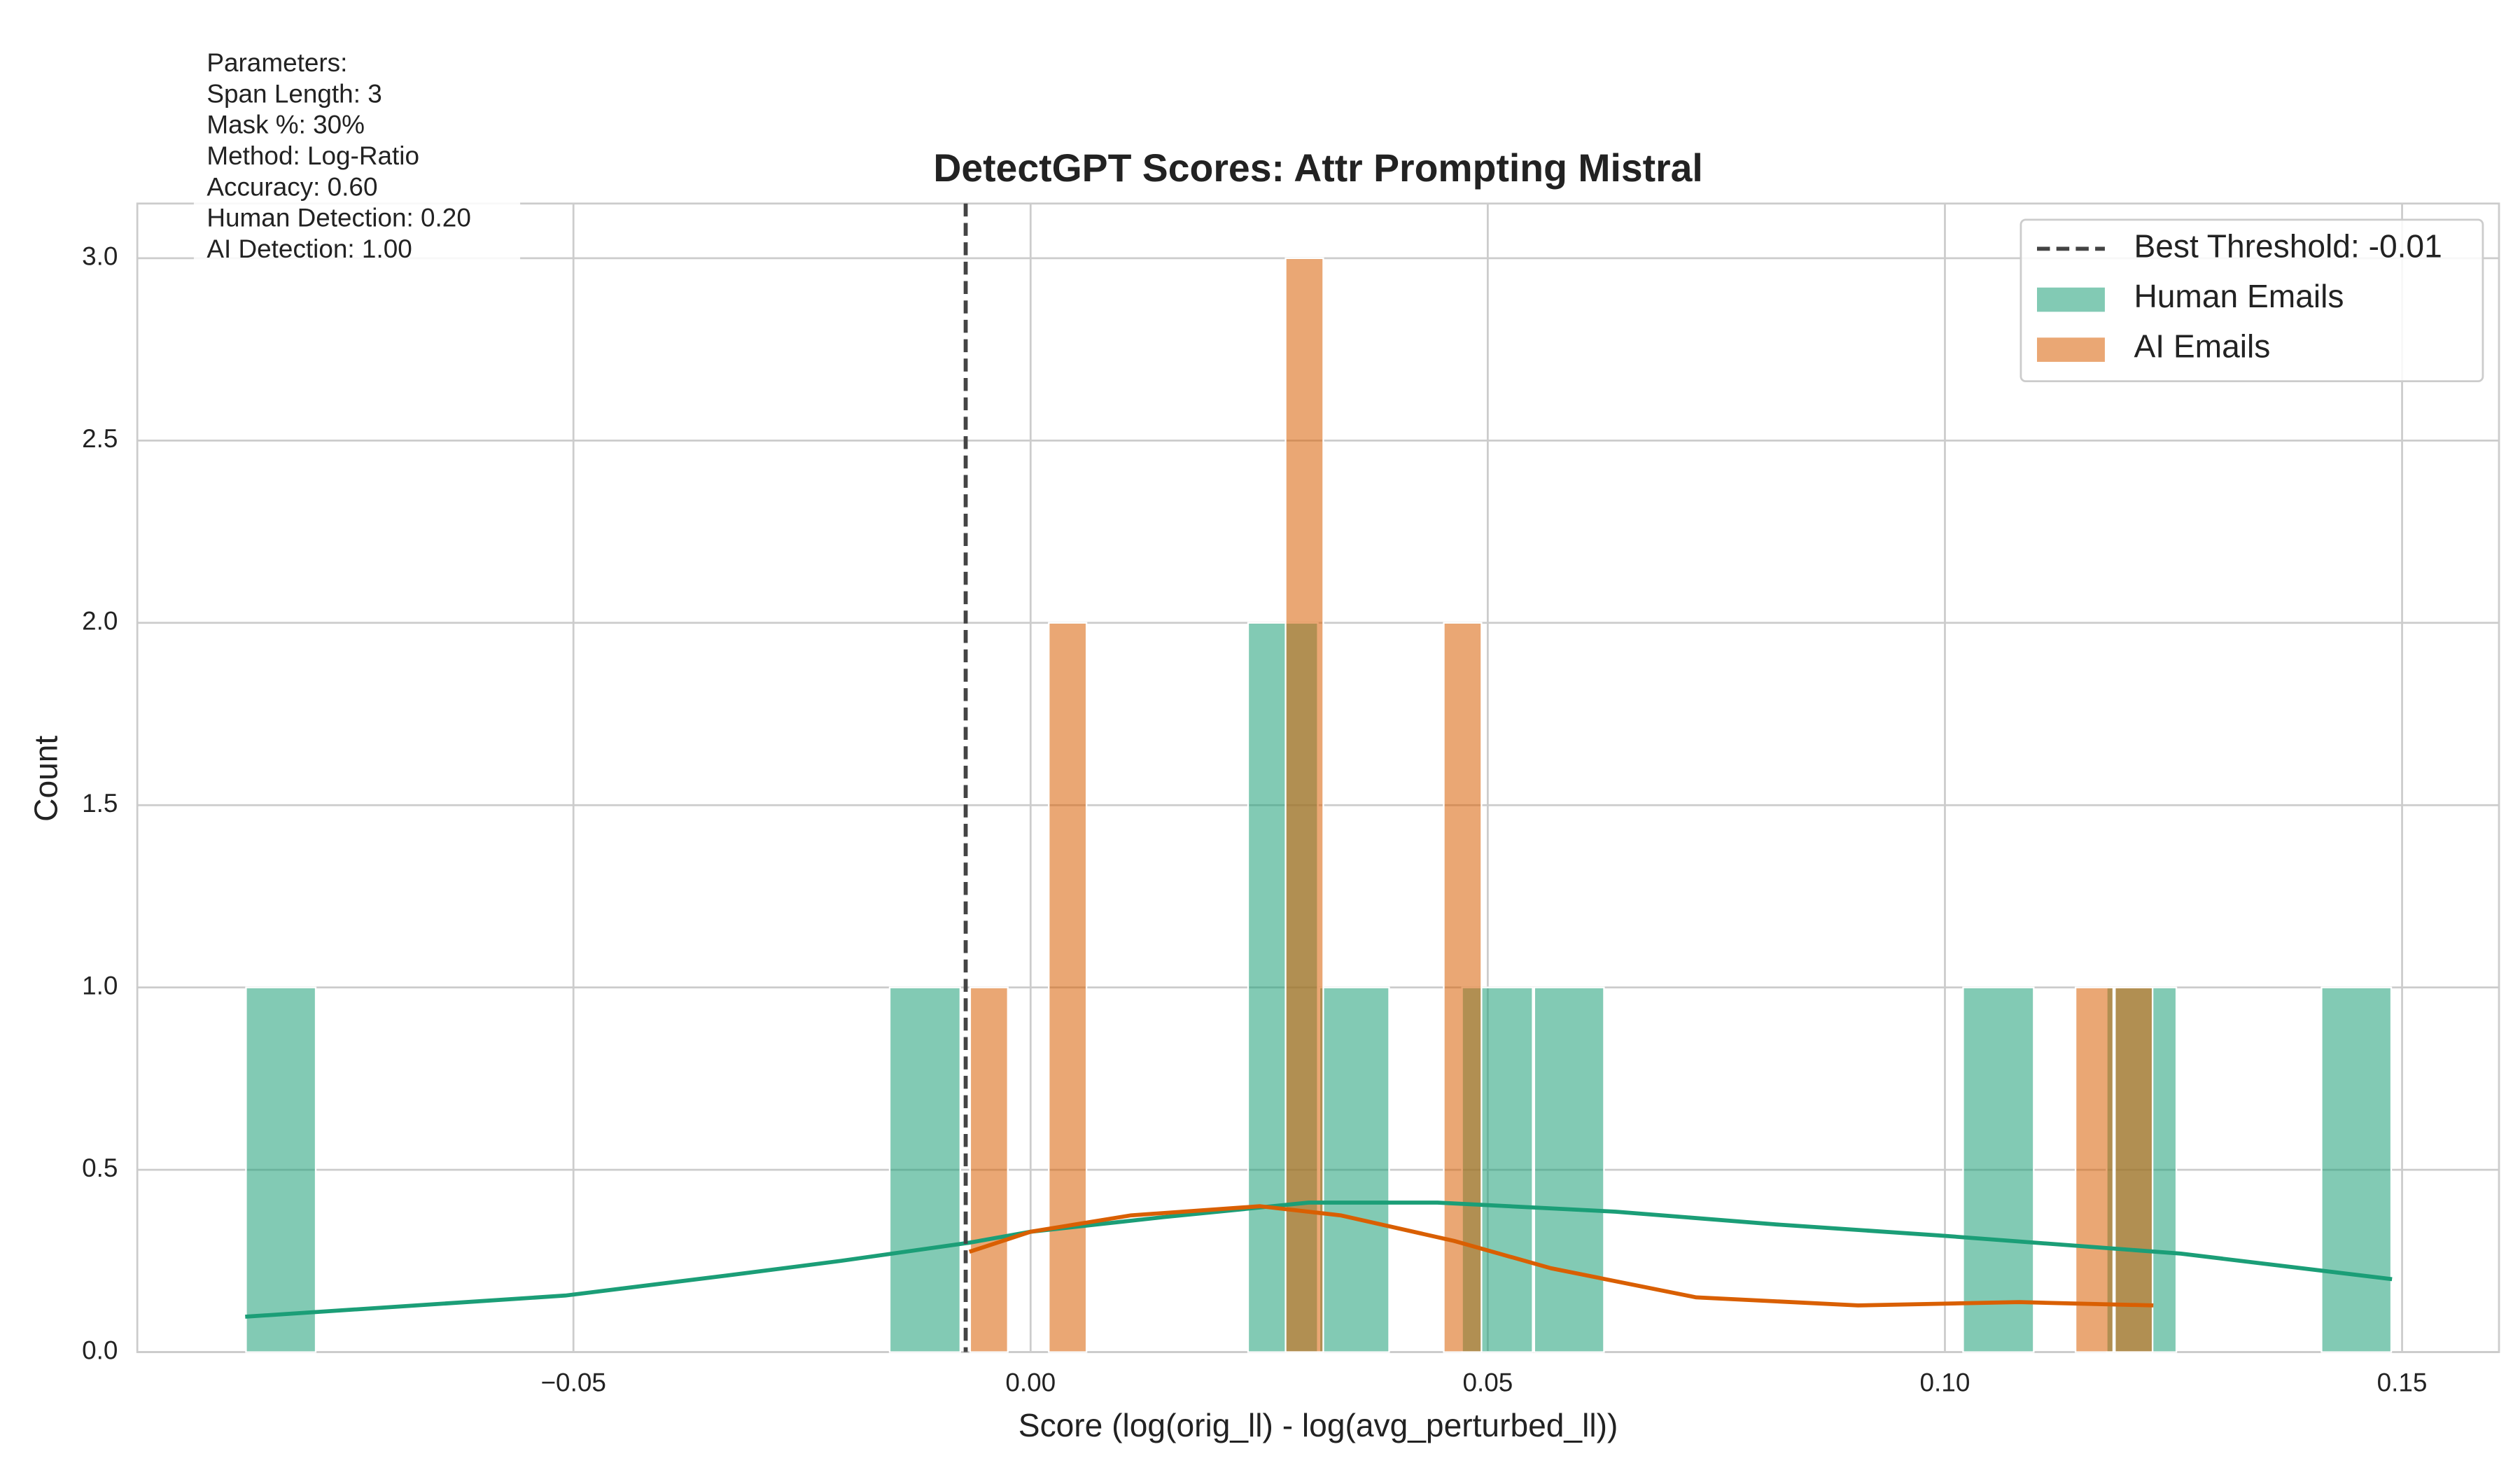  Describe the element at coordinates (2402, 1382) in the screenshot. I see `x-tick-label: 0.15` at that location.